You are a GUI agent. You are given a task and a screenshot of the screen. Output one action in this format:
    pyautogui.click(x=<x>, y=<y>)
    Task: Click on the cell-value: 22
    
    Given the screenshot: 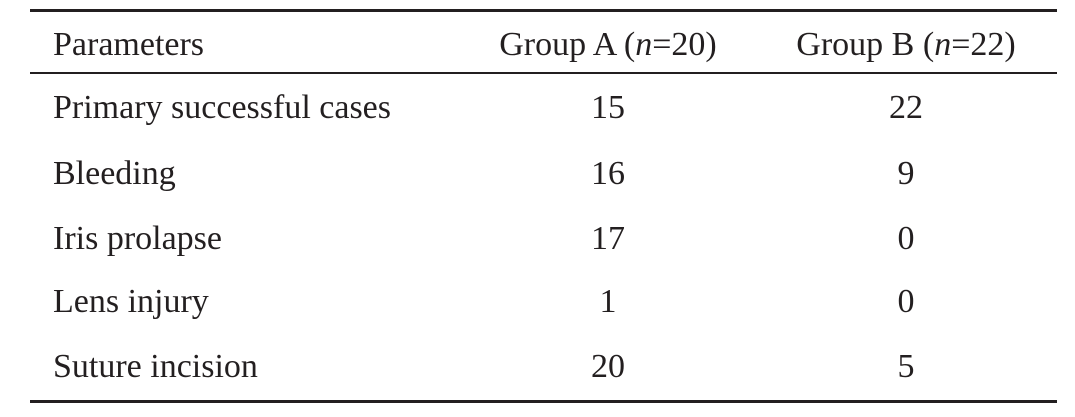 What is the action you would take?
    pyautogui.click(x=906, y=107)
    